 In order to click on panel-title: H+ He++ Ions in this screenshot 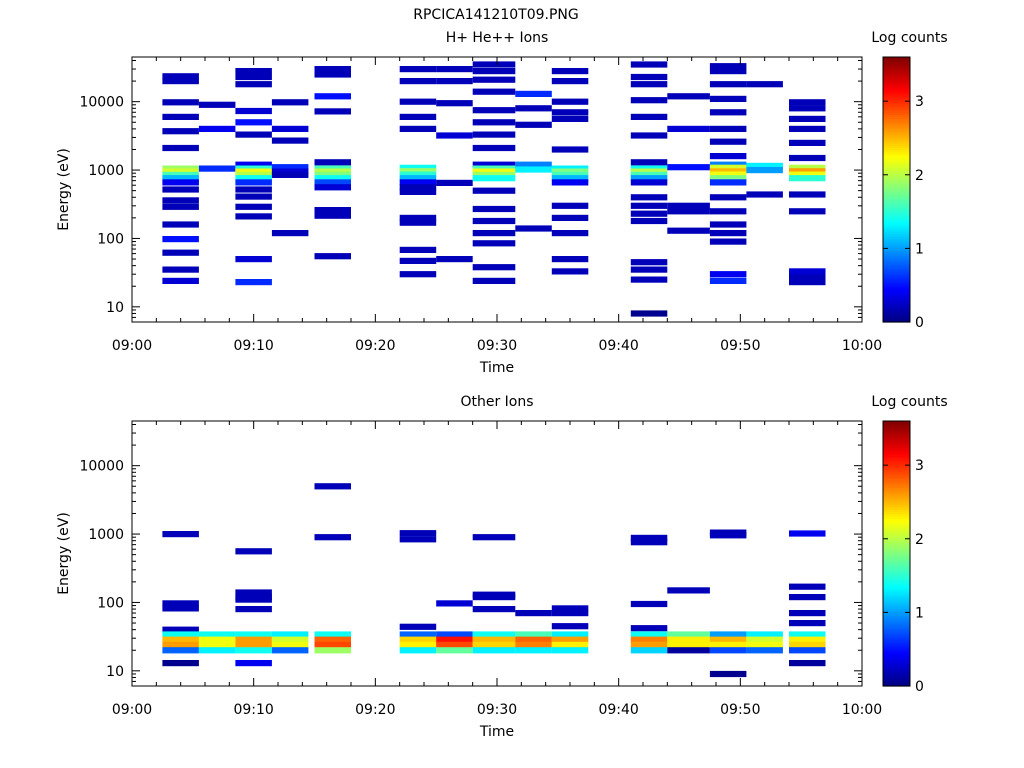, I will do `click(497, 38)`.